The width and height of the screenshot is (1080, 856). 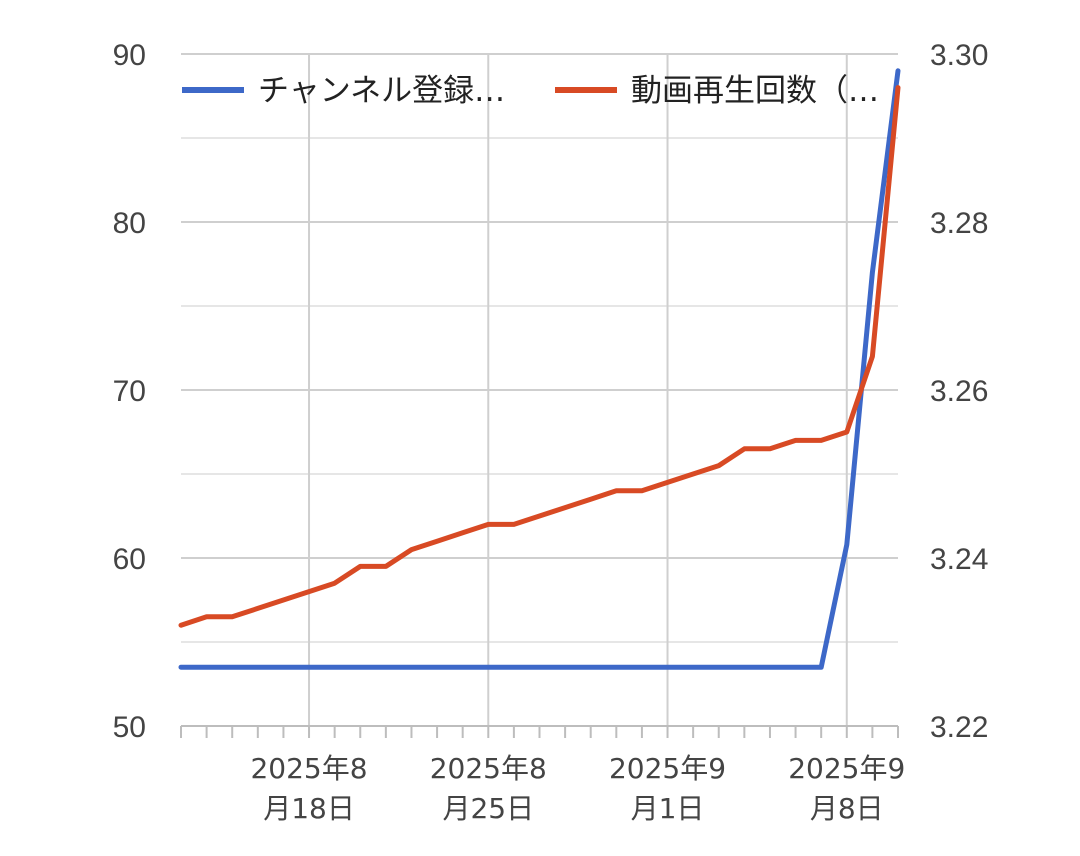 I want to click on right-axis-tick-label: 3.24, so click(x=959, y=559).